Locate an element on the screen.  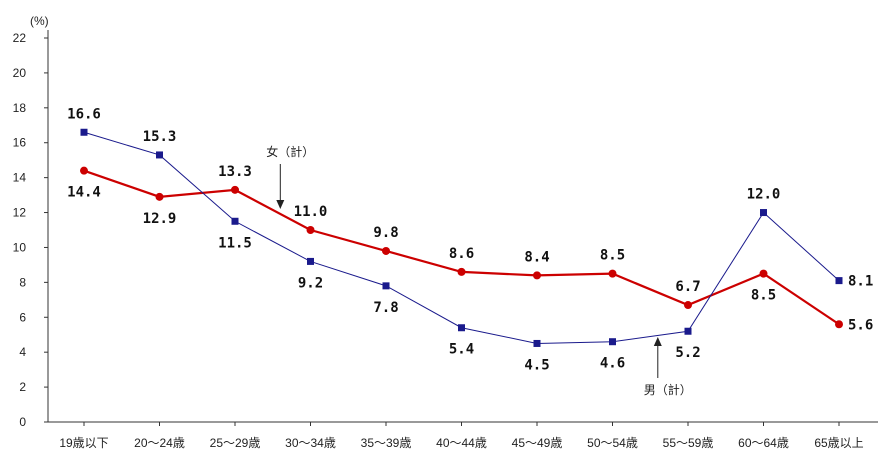
data-label-male: 16.6 is located at coordinates (84, 114).